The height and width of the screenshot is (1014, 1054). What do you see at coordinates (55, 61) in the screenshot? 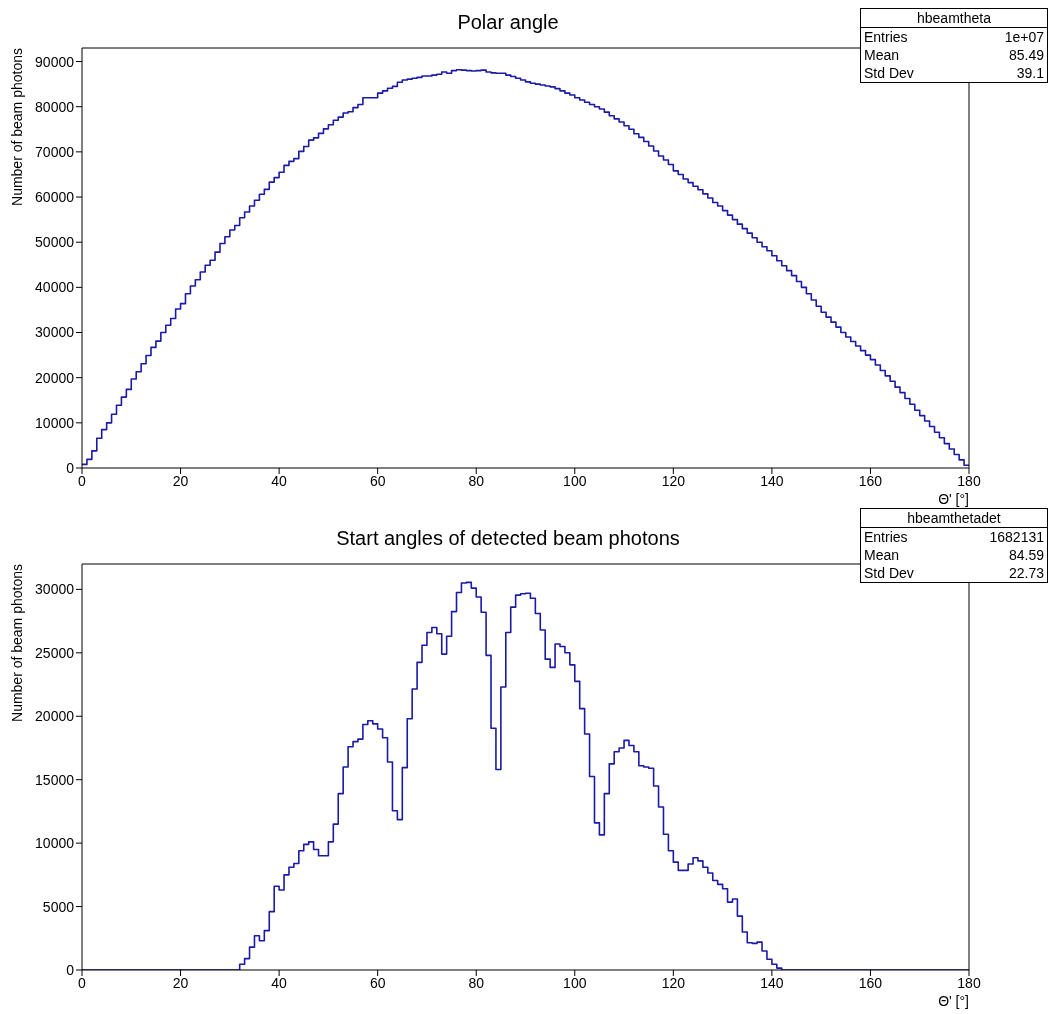
I see `y-tick-label: 90000` at bounding box center [55, 61].